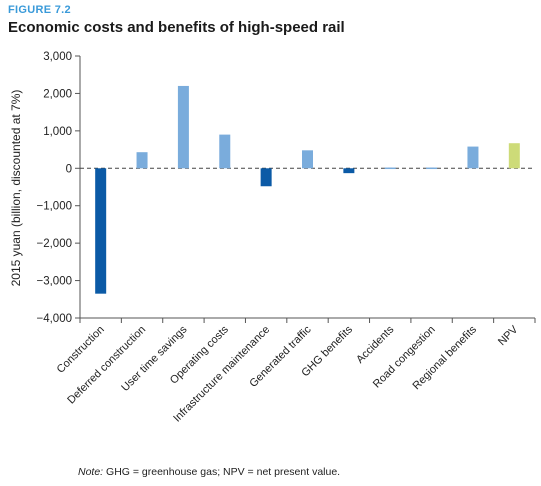  What do you see at coordinates (473, 157) in the screenshot?
I see `bar-regional-benefits` at bounding box center [473, 157].